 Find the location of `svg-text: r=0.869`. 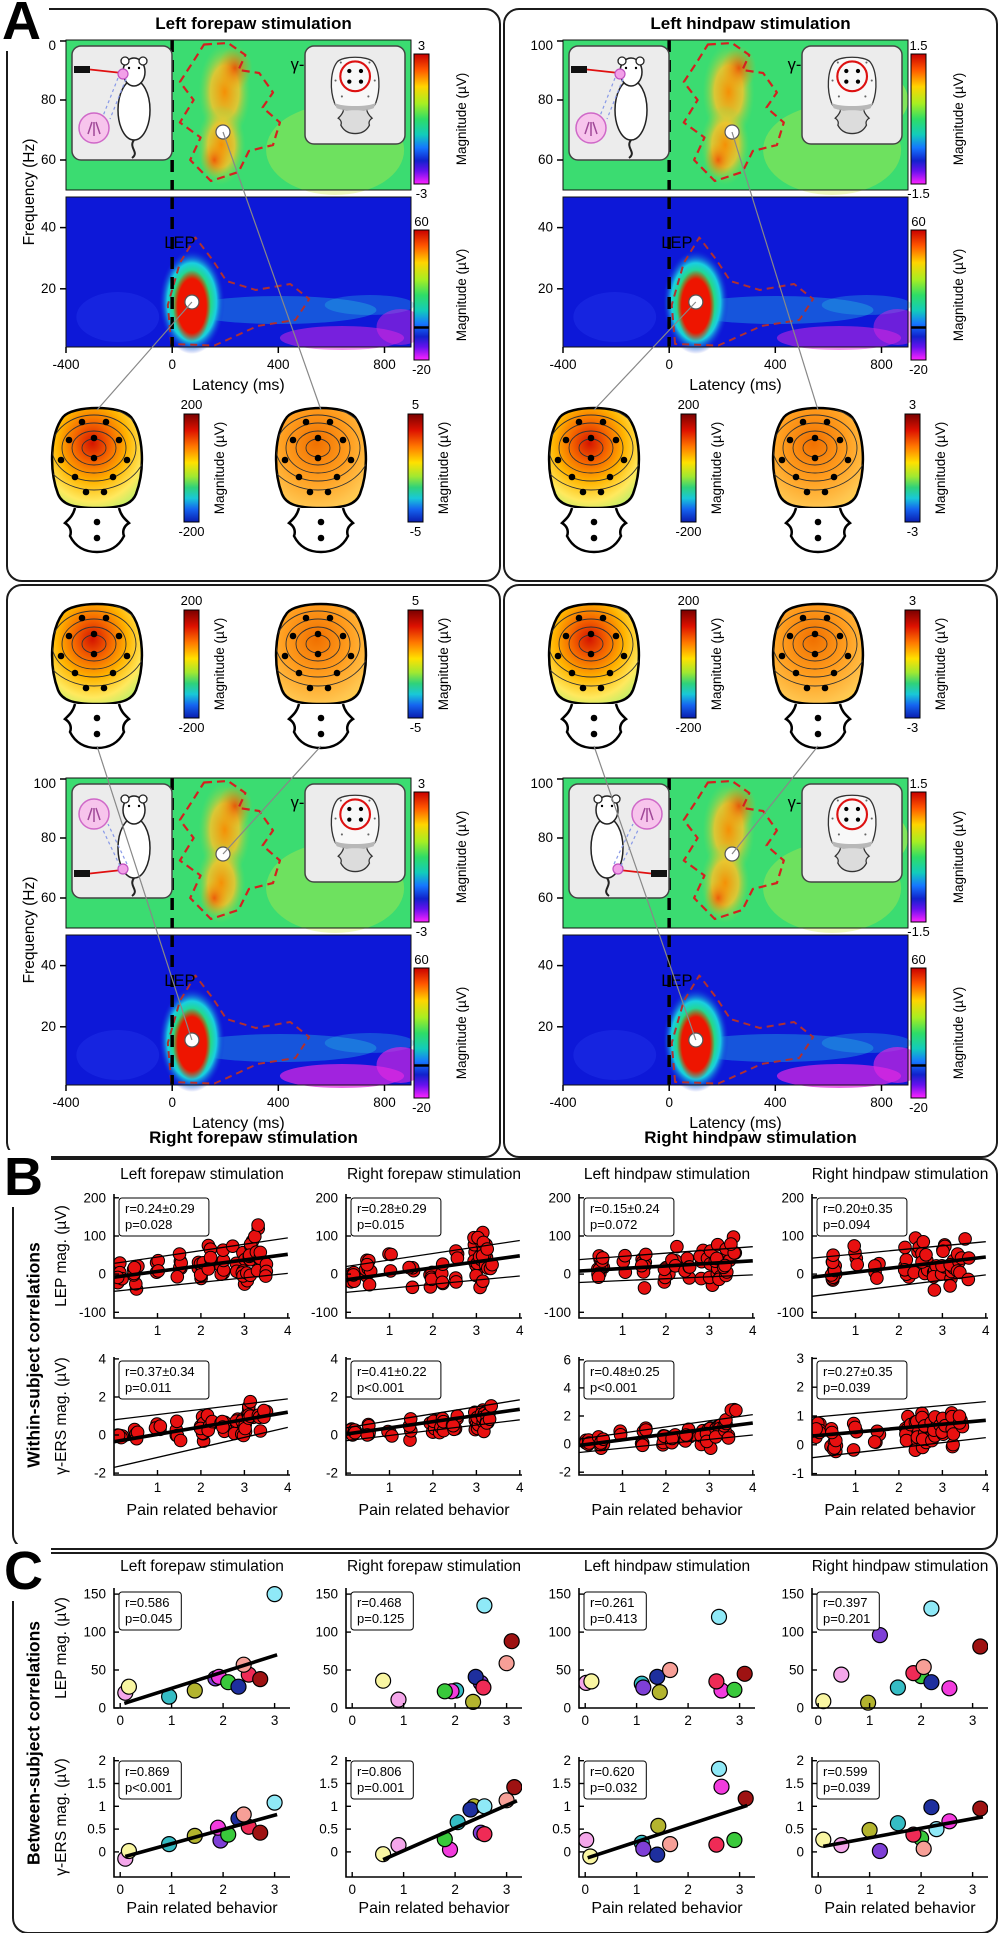

svg-text: r=0.869 is located at coordinates (147, 1771).